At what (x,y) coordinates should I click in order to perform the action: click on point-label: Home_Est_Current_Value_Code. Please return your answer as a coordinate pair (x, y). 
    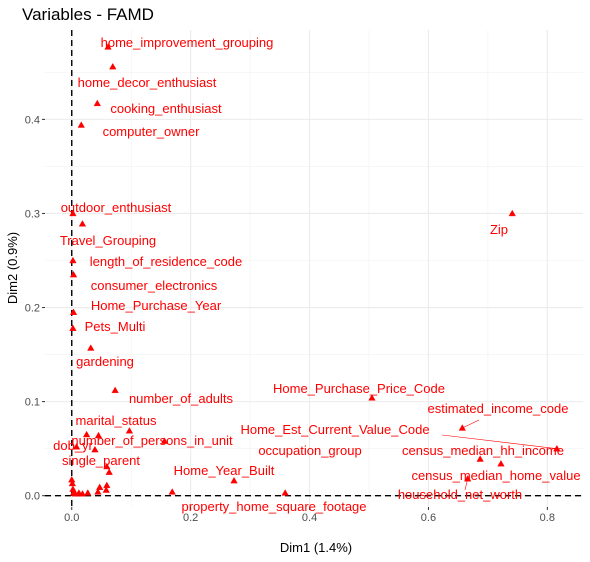
    Looking at the image, I should click on (334, 429).